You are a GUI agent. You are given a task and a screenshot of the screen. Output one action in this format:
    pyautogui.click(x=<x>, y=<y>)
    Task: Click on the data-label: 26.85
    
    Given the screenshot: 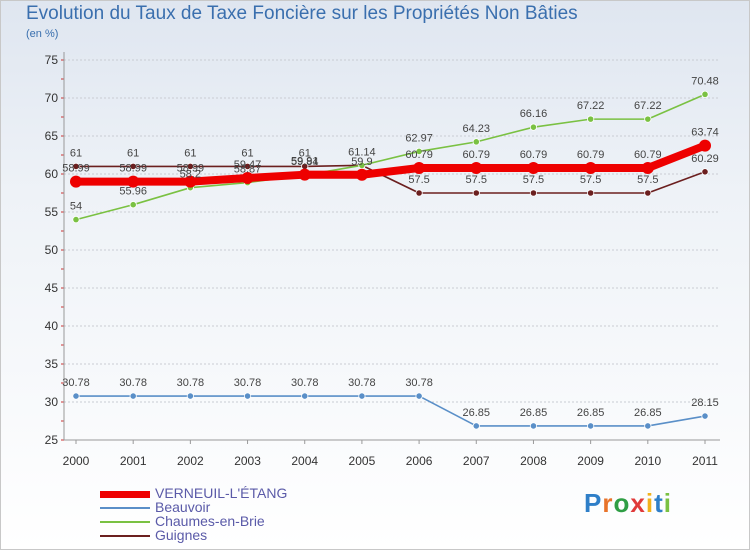 What is the action you would take?
    pyautogui.click(x=534, y=413)
    